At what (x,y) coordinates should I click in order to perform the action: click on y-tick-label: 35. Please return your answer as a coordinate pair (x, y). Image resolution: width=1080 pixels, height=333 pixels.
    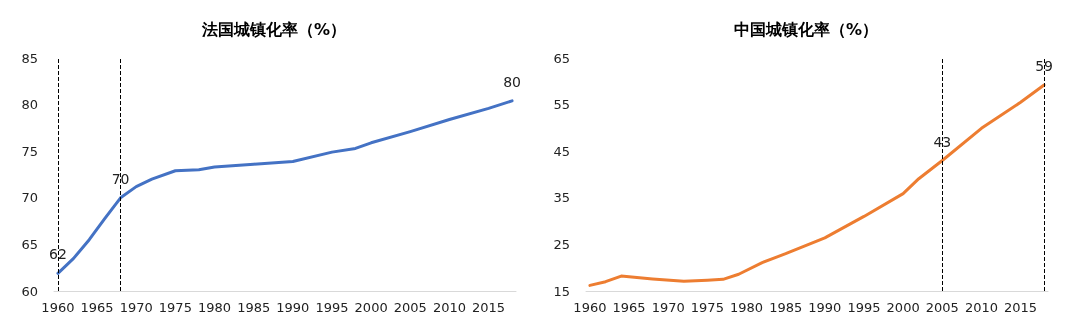
    Looking at the image, I should click on (561, 198).